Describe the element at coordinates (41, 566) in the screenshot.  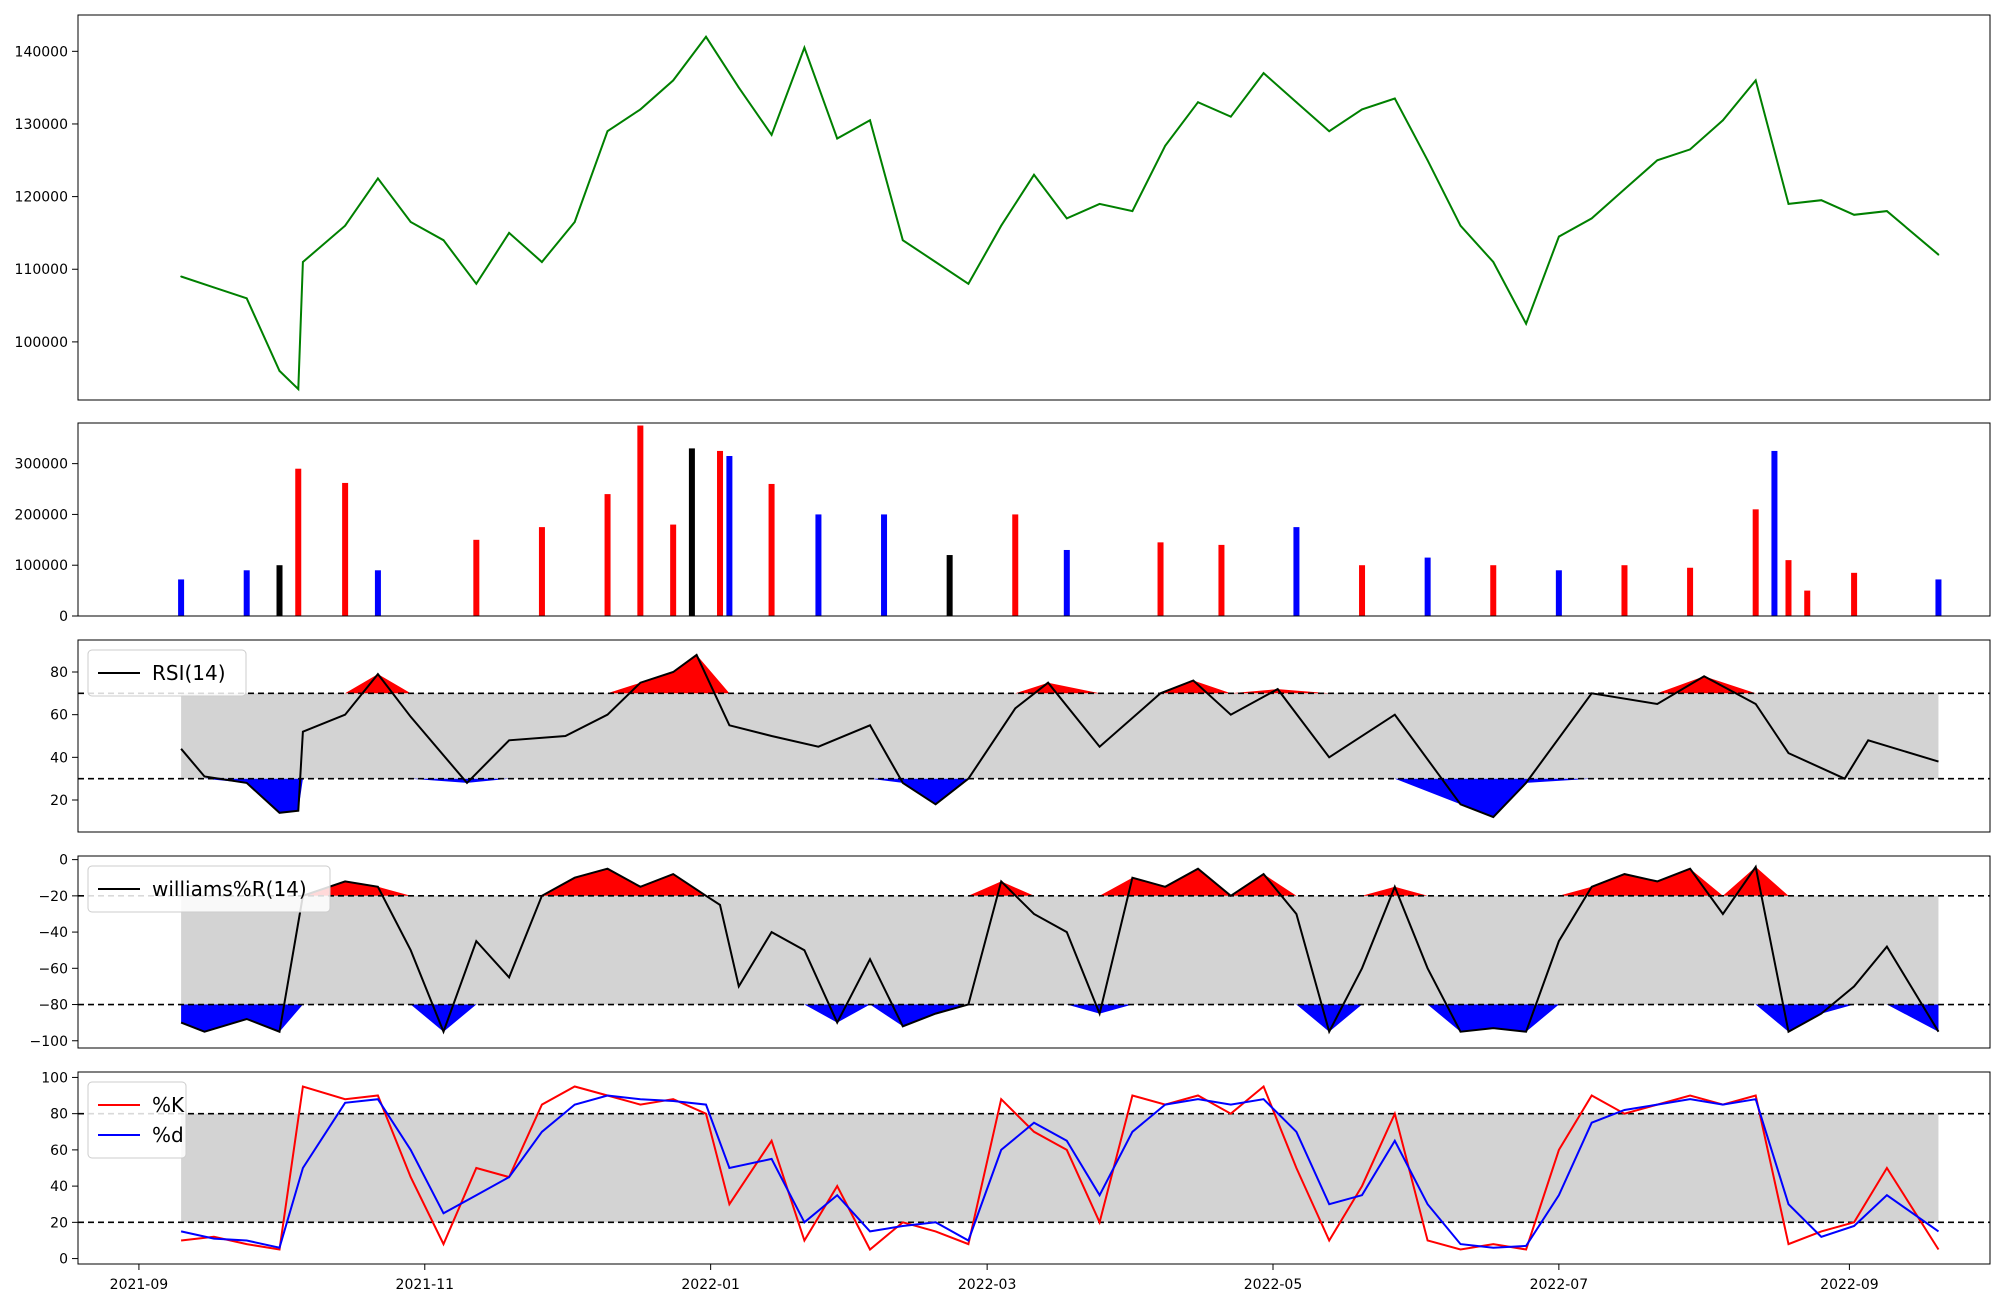
I see `volume-ytick-label: 100000` at that location.